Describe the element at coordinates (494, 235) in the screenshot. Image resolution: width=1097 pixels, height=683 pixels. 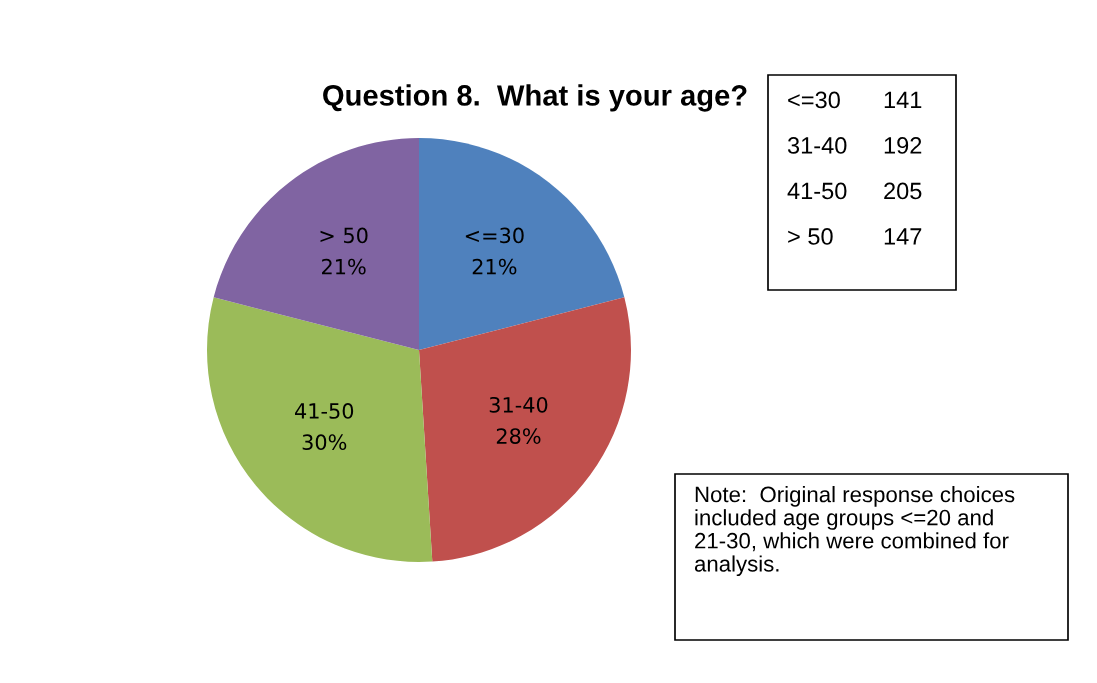
I see `slice-label: <=30` at that location.